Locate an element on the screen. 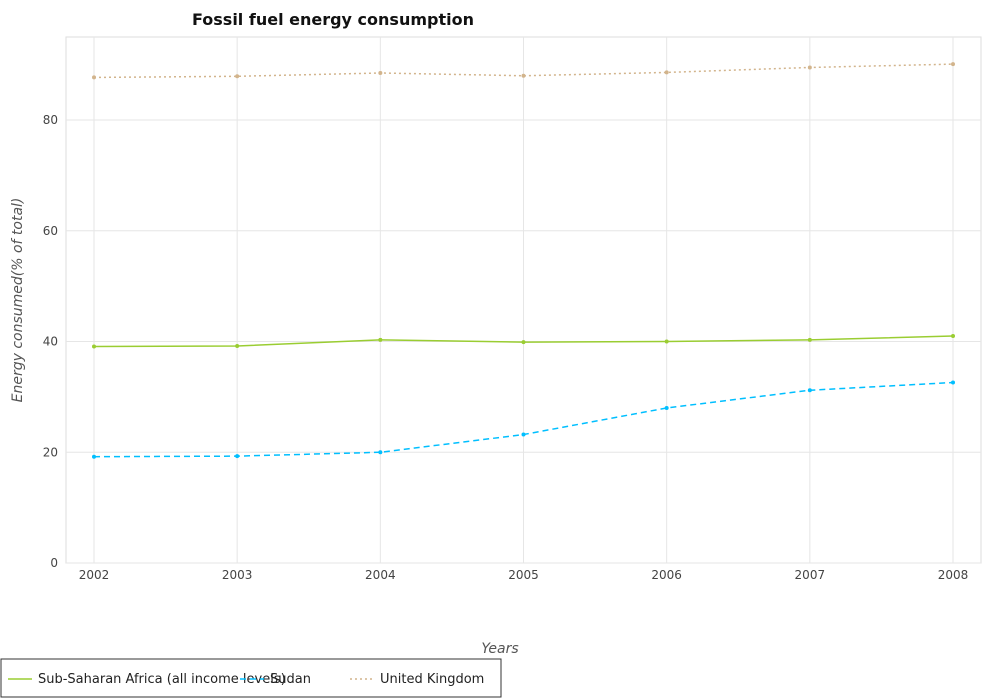  y-tick-label: 40 is located at coordinates (50, 342).